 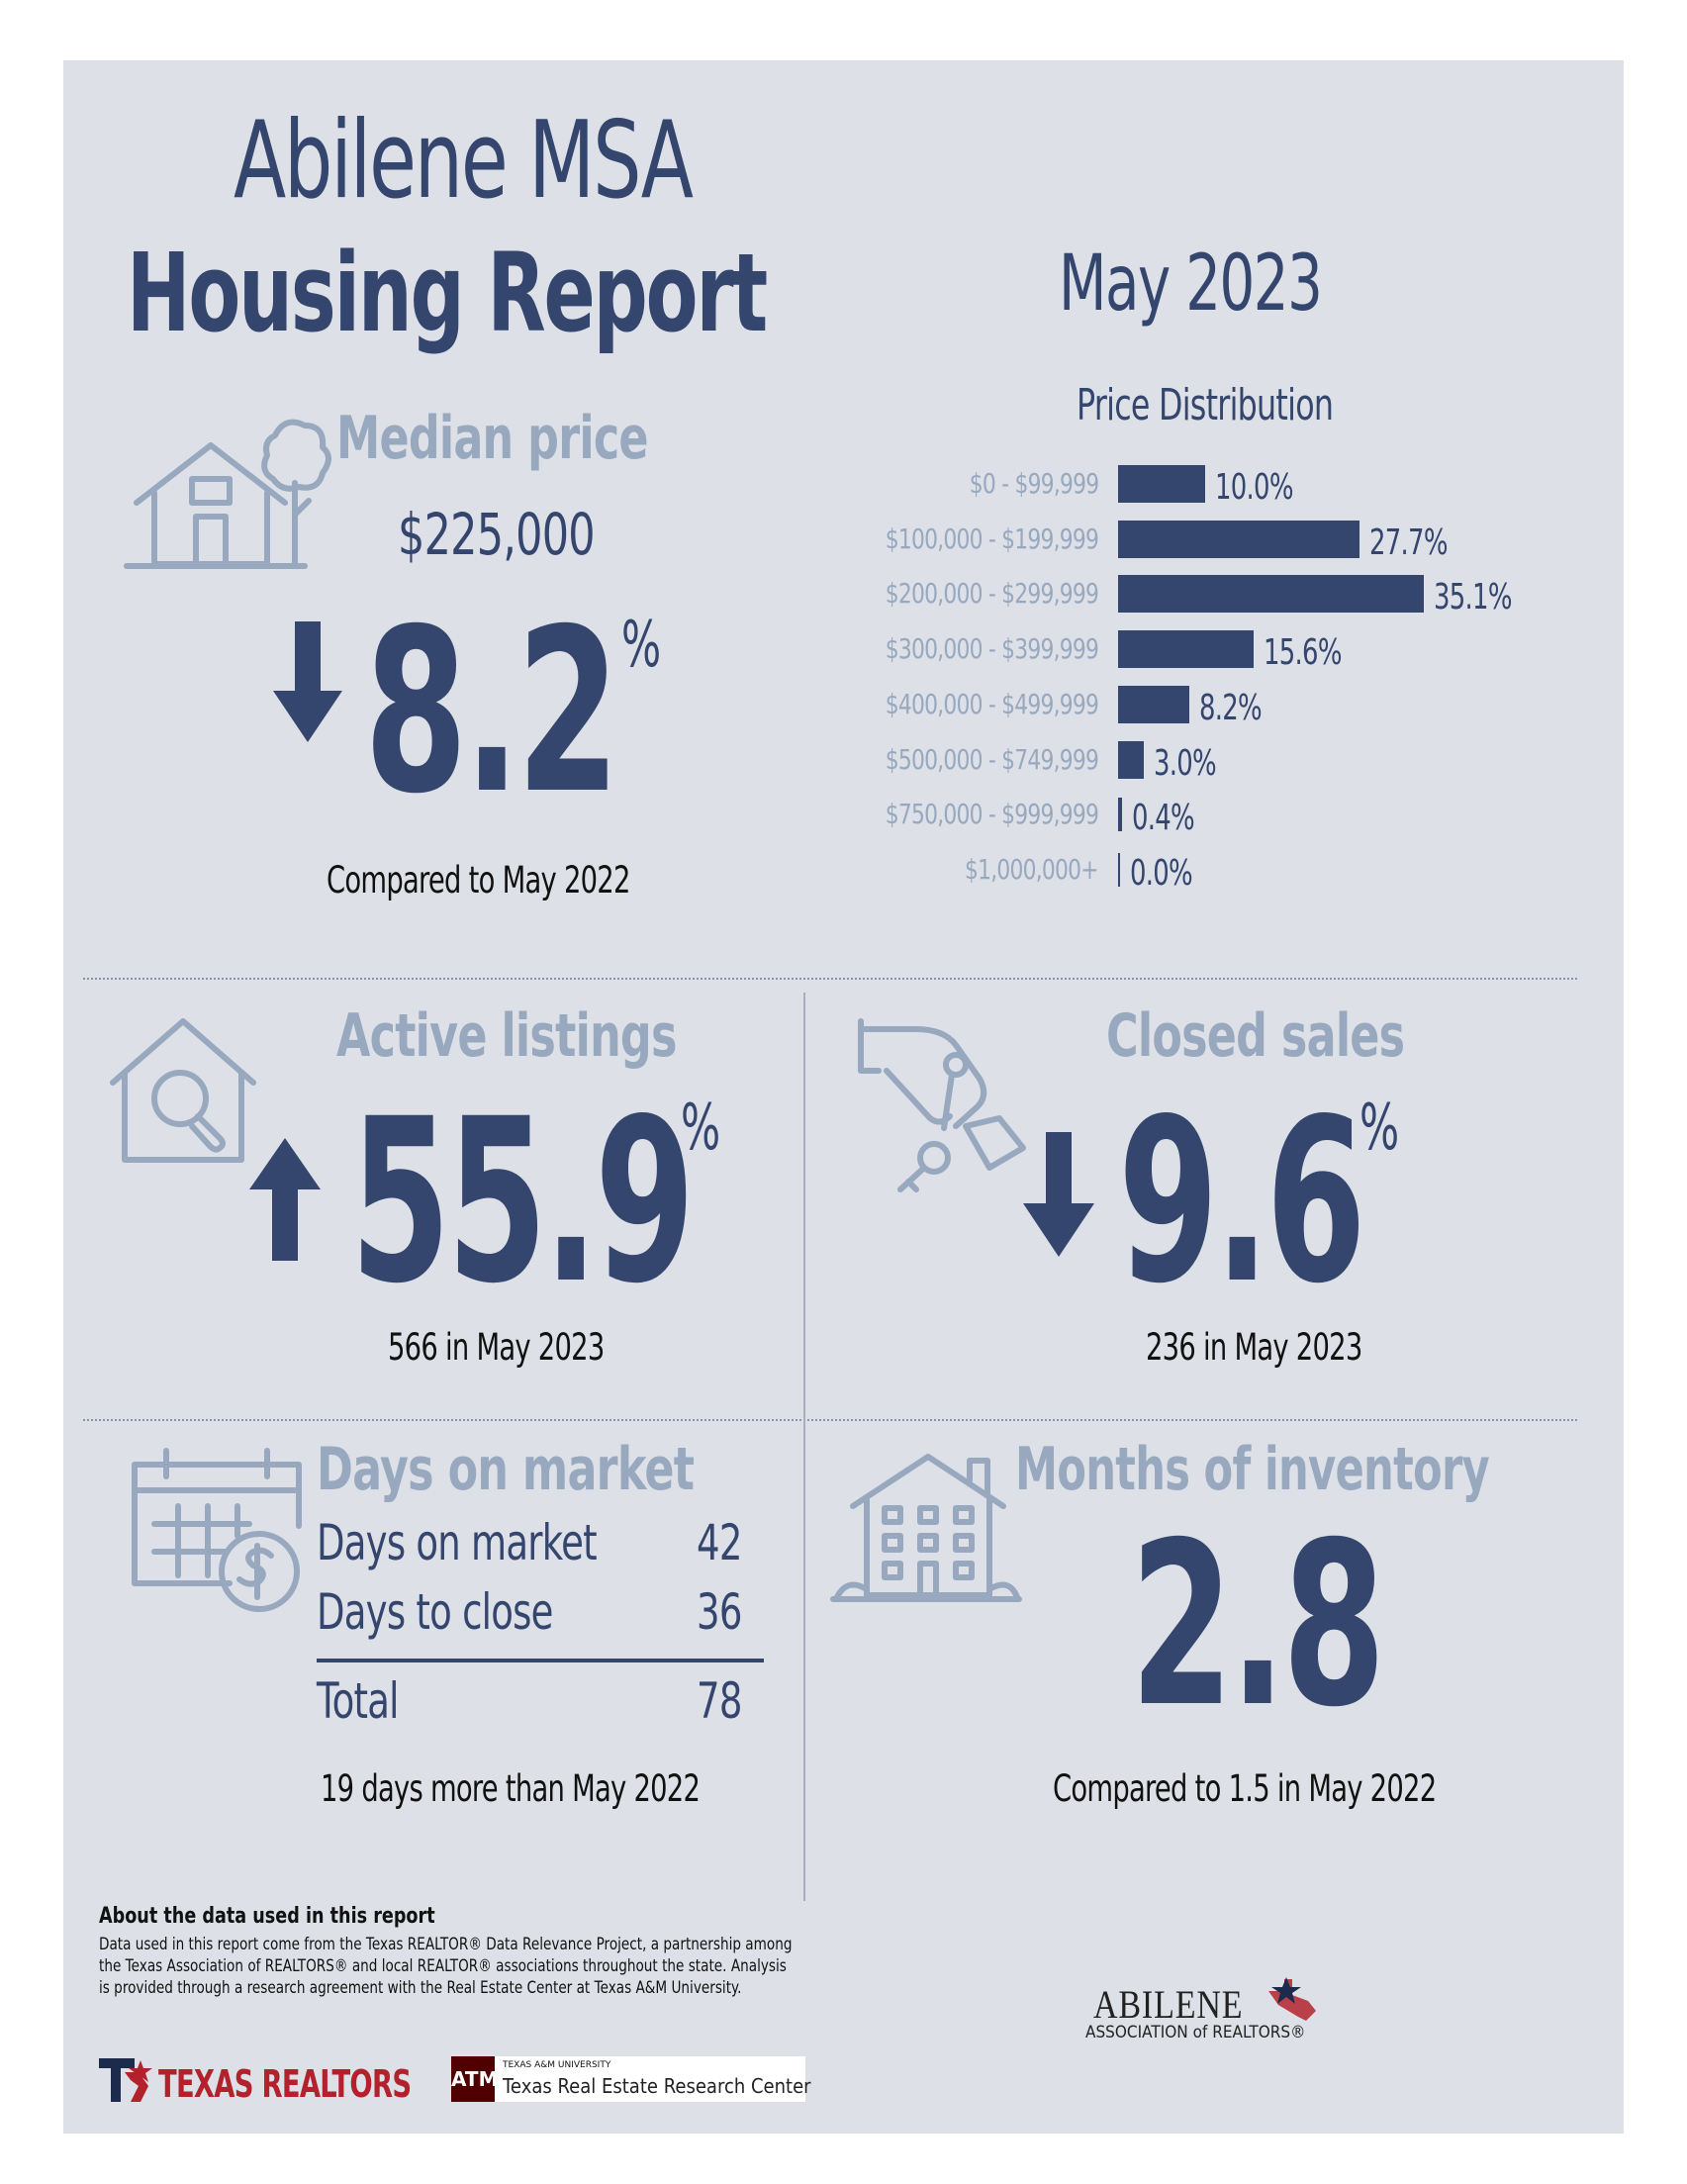 What do you see at coordinates (992, 759) in the screenshot?
I see `price-bar-label: $500,000 - $749,999` at bounding box center [992, 759].